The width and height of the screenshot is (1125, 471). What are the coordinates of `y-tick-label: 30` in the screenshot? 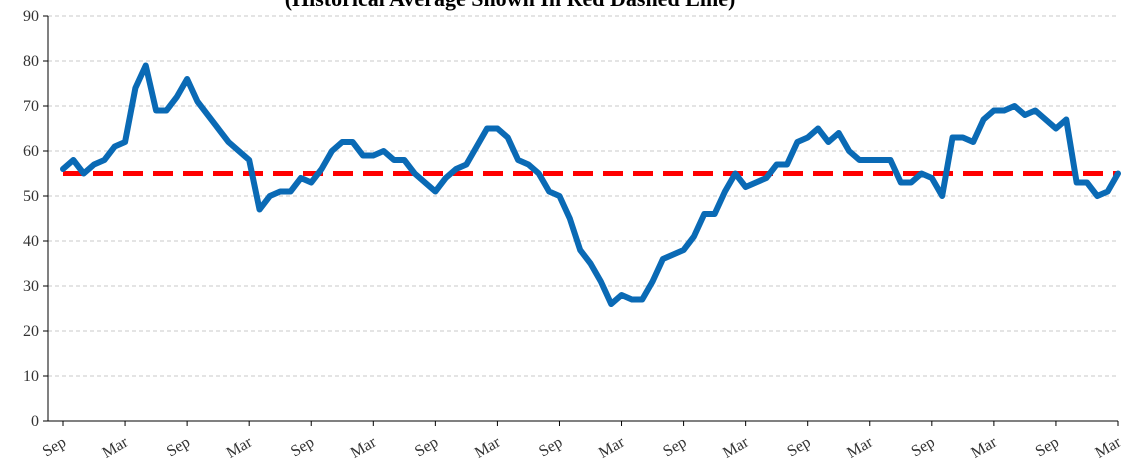 It's located at (31, 286).